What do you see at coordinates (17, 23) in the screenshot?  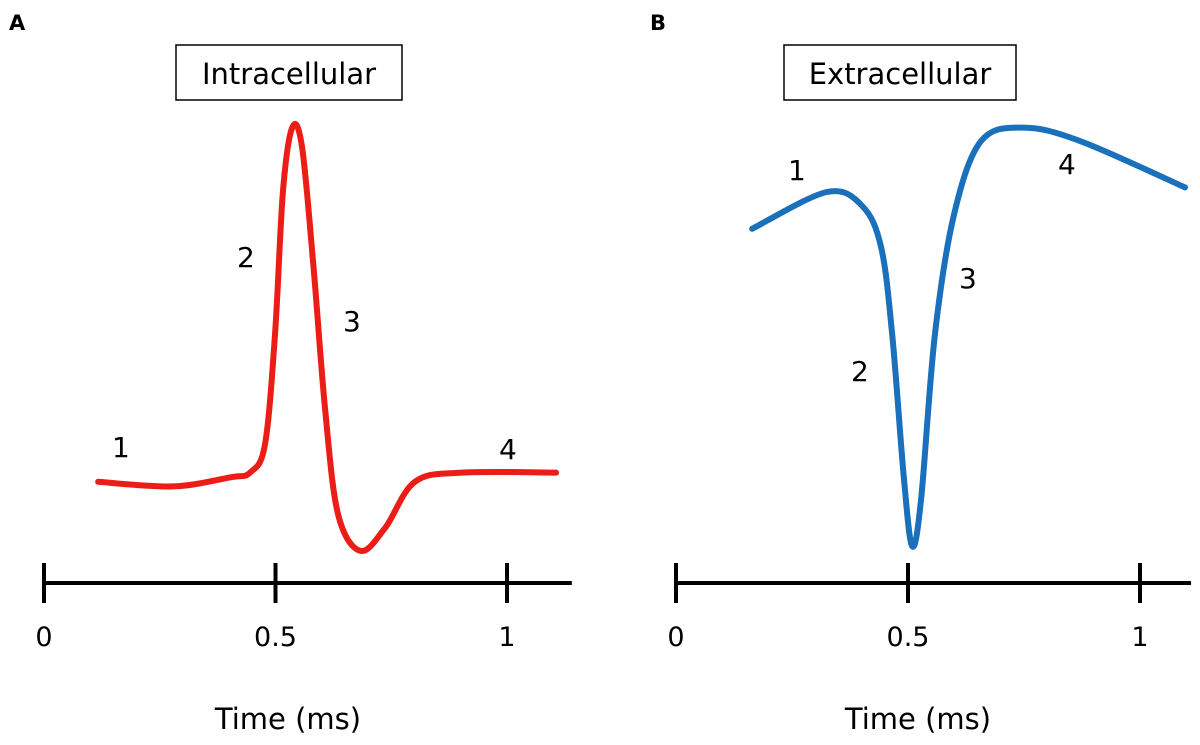 I see `panel-letter: A` at bounding box center [17, 23].